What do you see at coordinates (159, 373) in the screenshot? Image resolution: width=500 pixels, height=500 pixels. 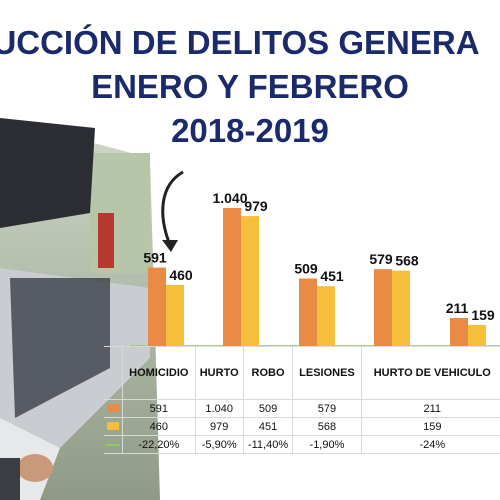 I see `table-category-0: HOMICIDIO` at bounding box center [159, 373].